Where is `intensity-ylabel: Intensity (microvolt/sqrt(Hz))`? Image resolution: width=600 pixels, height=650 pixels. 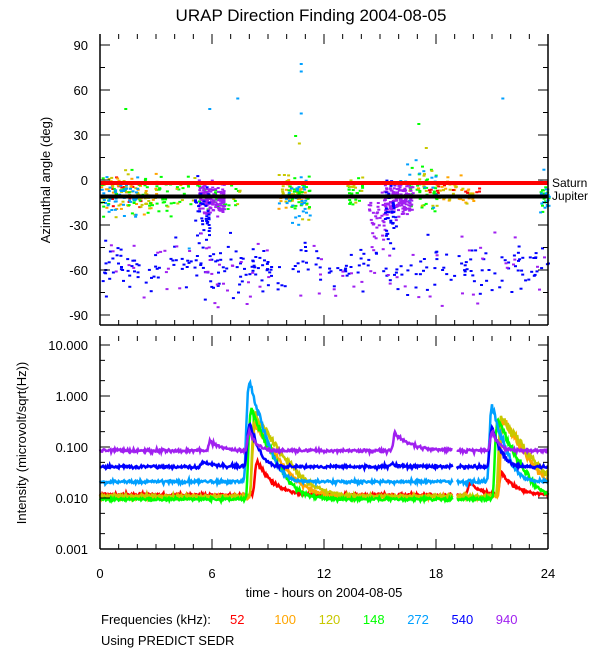 intensity-ylabel: Intensity (microvolt/sqrt(Hz)) is located at coordinates (21, 443).